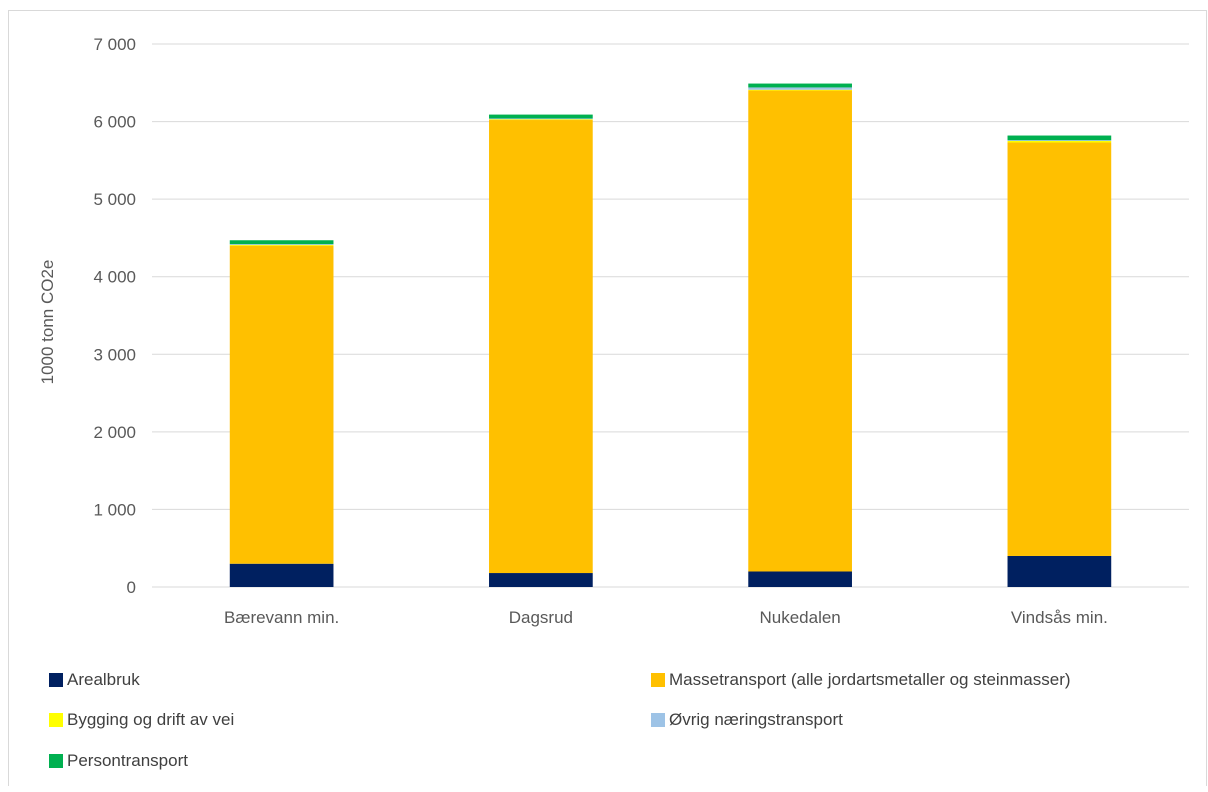 This screenshot has width=1208, height=792. I want to click on legend-label: Bygging og drift av vei, so click(151, 719).